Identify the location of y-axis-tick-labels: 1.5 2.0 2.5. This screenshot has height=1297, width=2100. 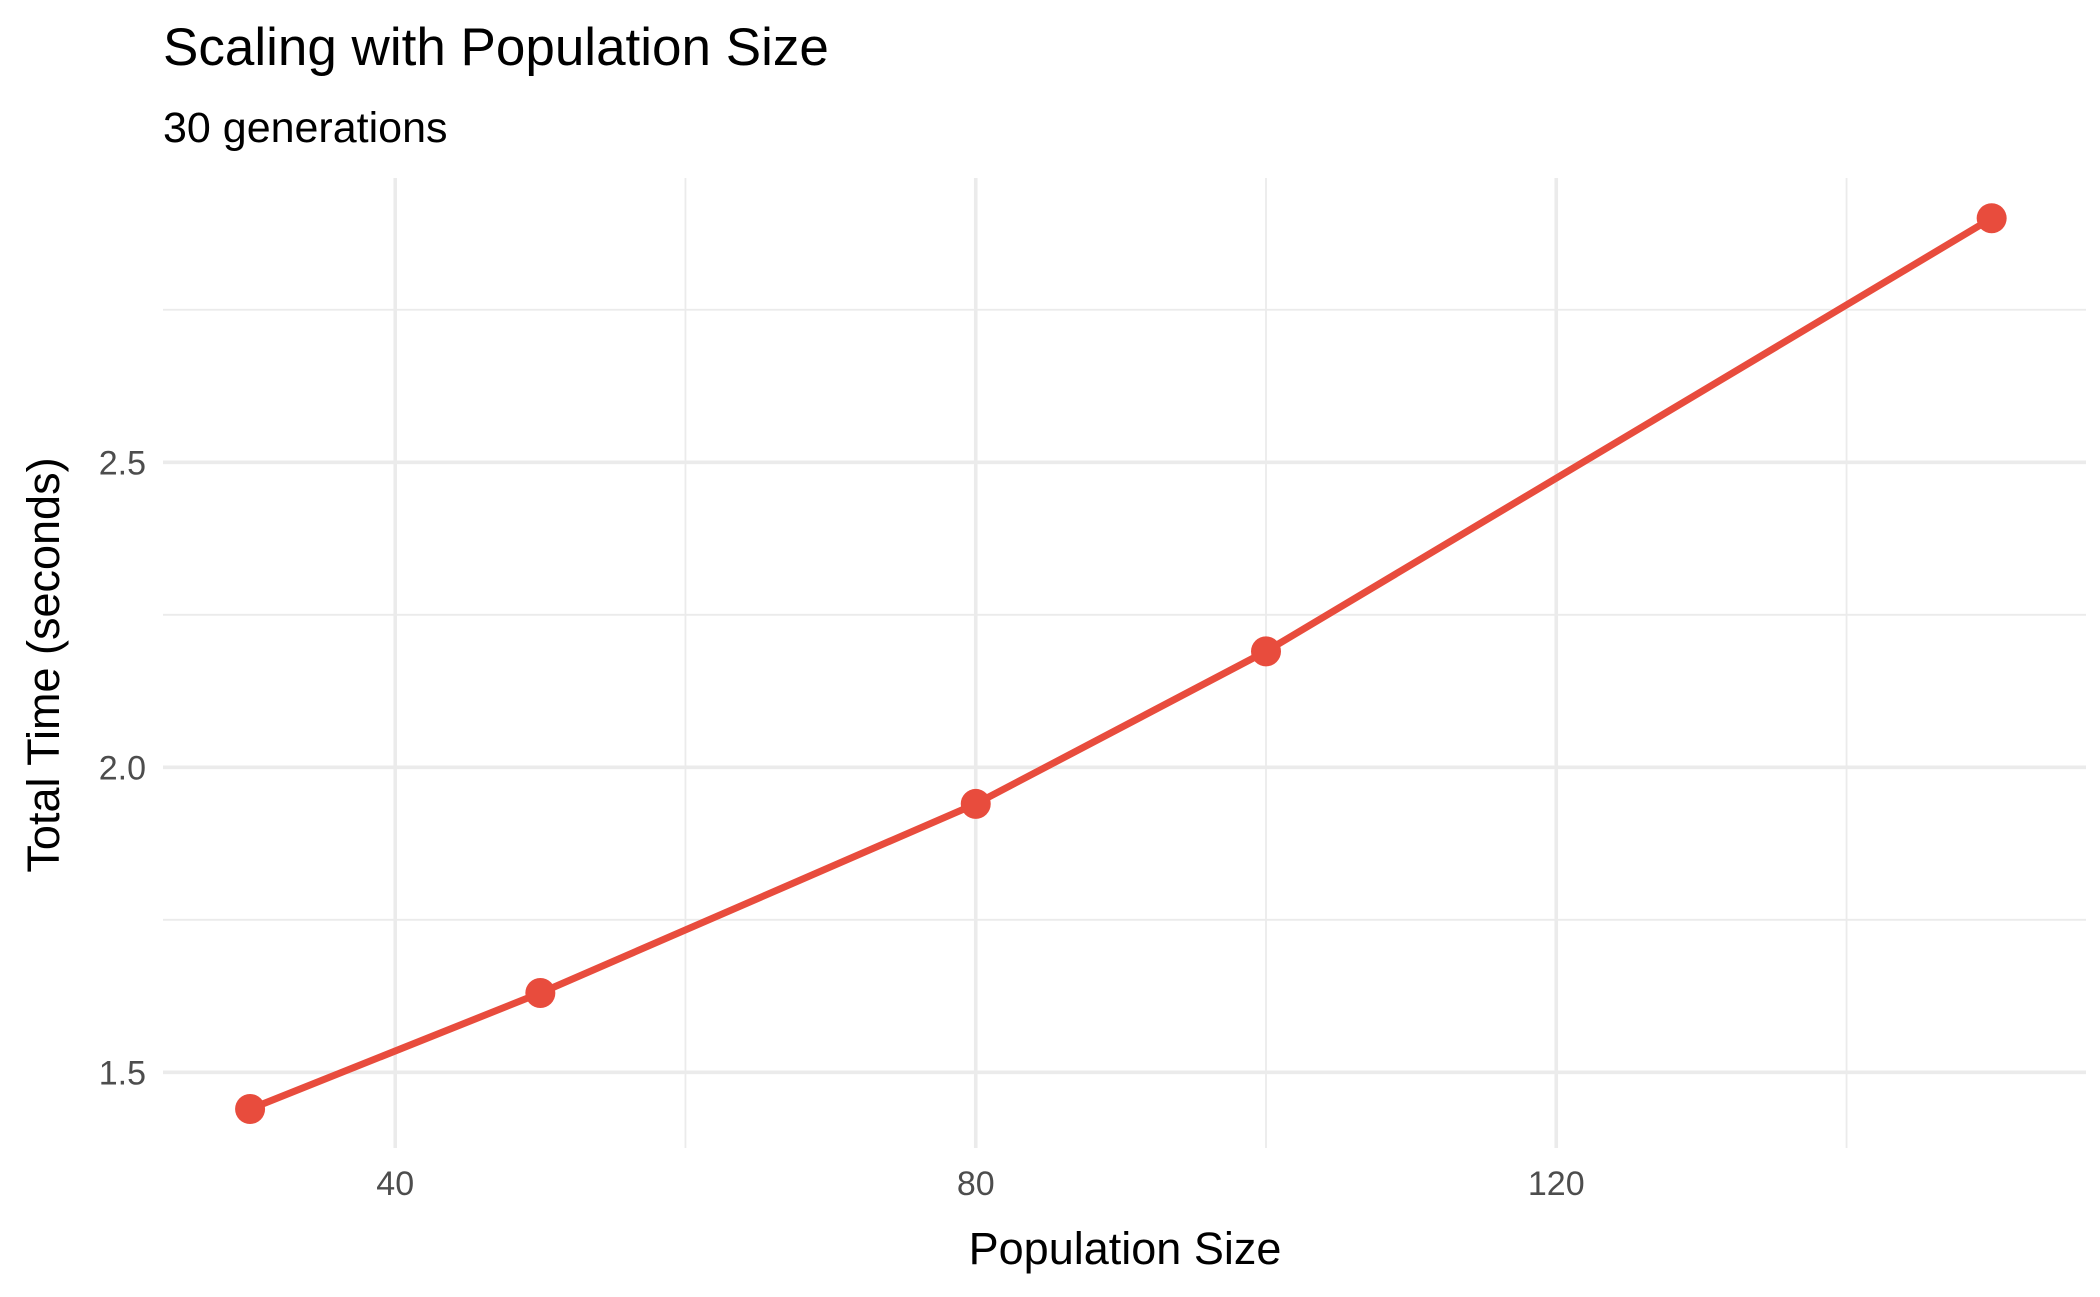
(122, 768).